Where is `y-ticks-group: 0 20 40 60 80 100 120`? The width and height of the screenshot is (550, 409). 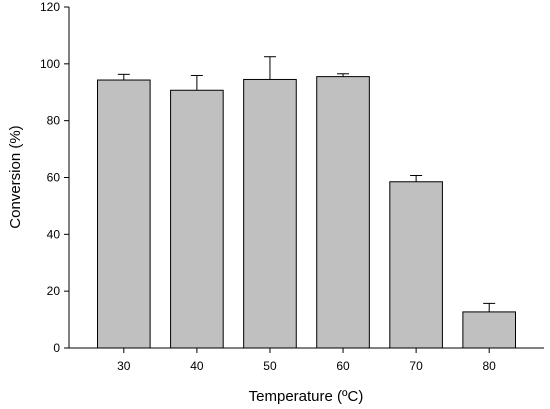 y-ticks-group: 0 20 40 60 80 100 120 is located at coordinates (54, 177).